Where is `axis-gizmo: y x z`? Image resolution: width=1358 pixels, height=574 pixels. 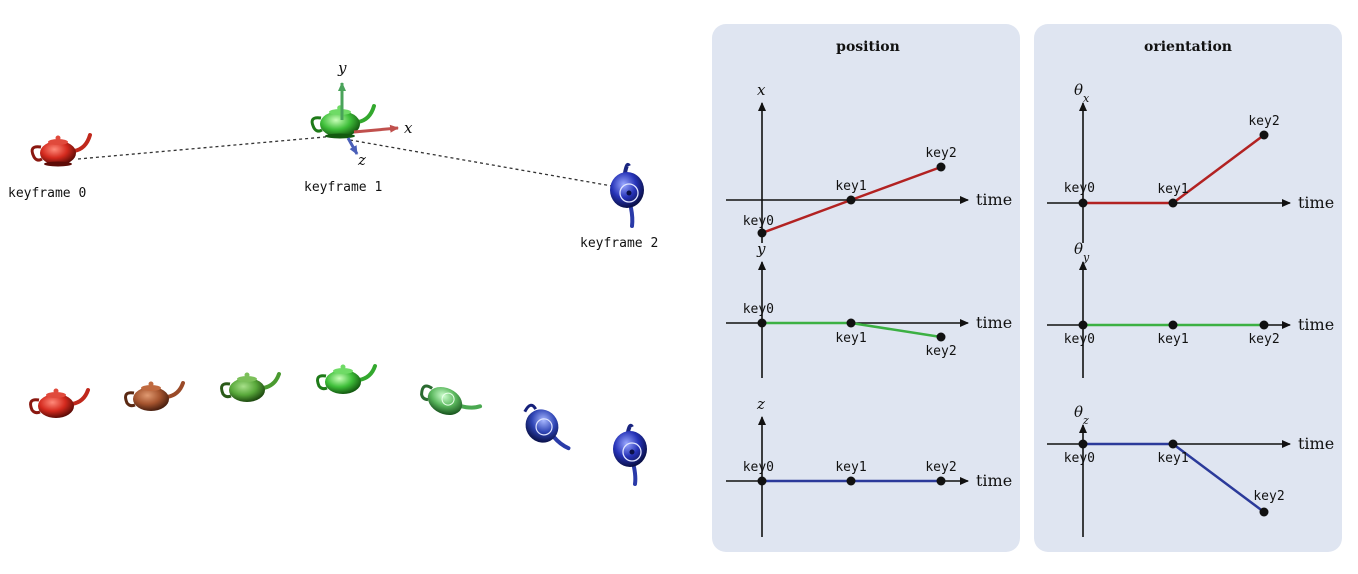
axis-gizmo: y x z is located at coordinates (375, 114).